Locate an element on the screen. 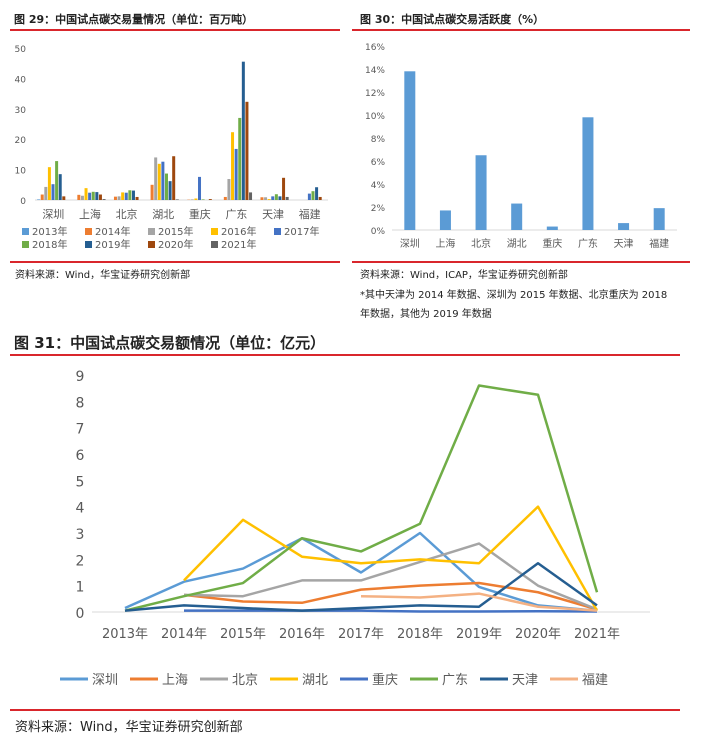 The height and width of the screenshot is (737, 713). y-tick-label: 12% is located at coordinates (375, 94).